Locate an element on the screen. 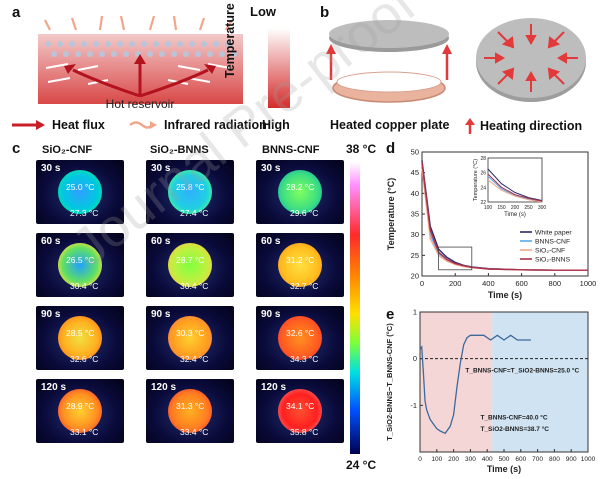 This screenshot has height=479, width=600. y-tick-label: 35 is located at coordinates (415, 214).